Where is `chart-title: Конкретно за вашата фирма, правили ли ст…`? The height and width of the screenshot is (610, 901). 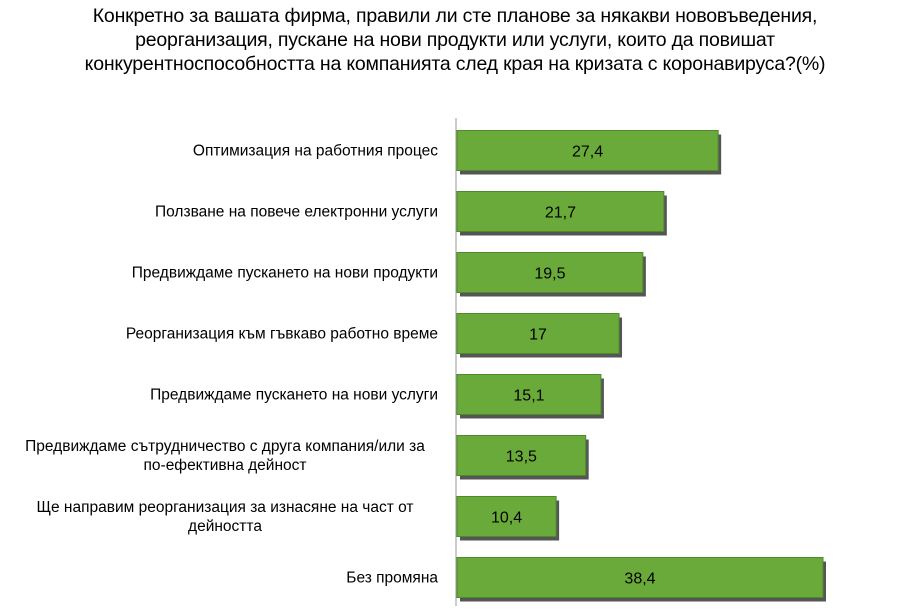 chart-title: Конкретно за вашата фирма, правили ли ст… is located at coordinates (455, 40).